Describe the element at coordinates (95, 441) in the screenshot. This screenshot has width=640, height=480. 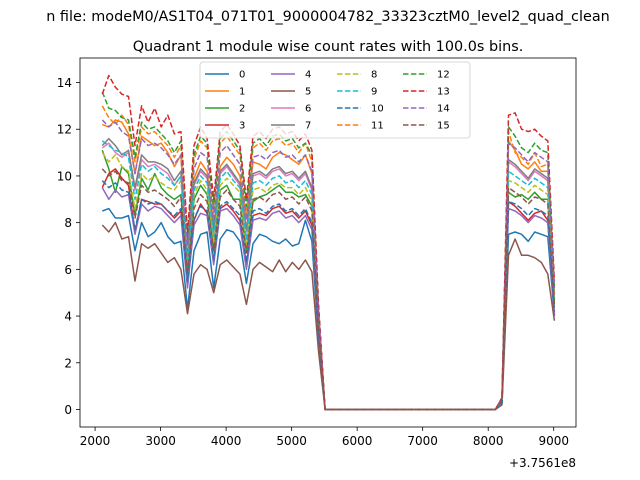
I see `x-tick-label: 2000` at that location.